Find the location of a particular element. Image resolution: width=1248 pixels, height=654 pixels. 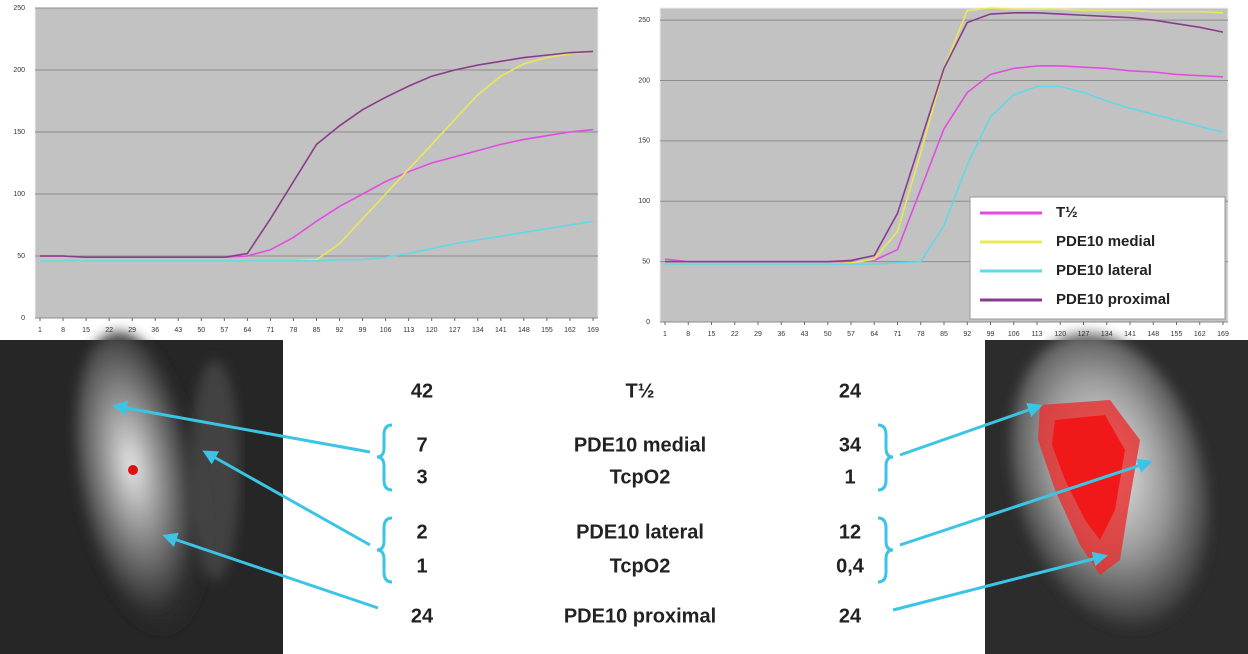

legend-label: PDE10 proximal is located at coordinates (1113, 299).